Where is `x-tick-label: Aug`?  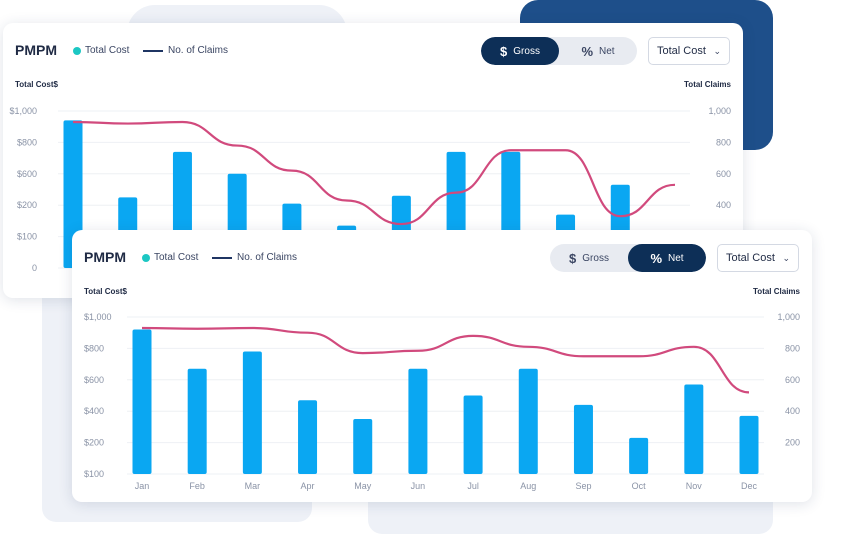 x-tick-label: Aug is located at coordinates (528, 486).